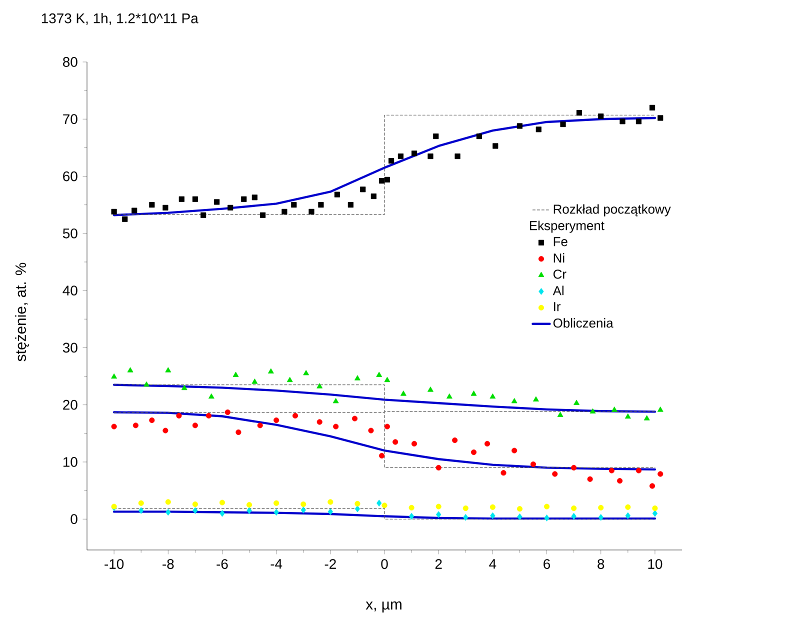  What do you see at coordinates (70, 119) in the screenshot?
I see `y-tick-label: 70` at bounding box center [70, 119].